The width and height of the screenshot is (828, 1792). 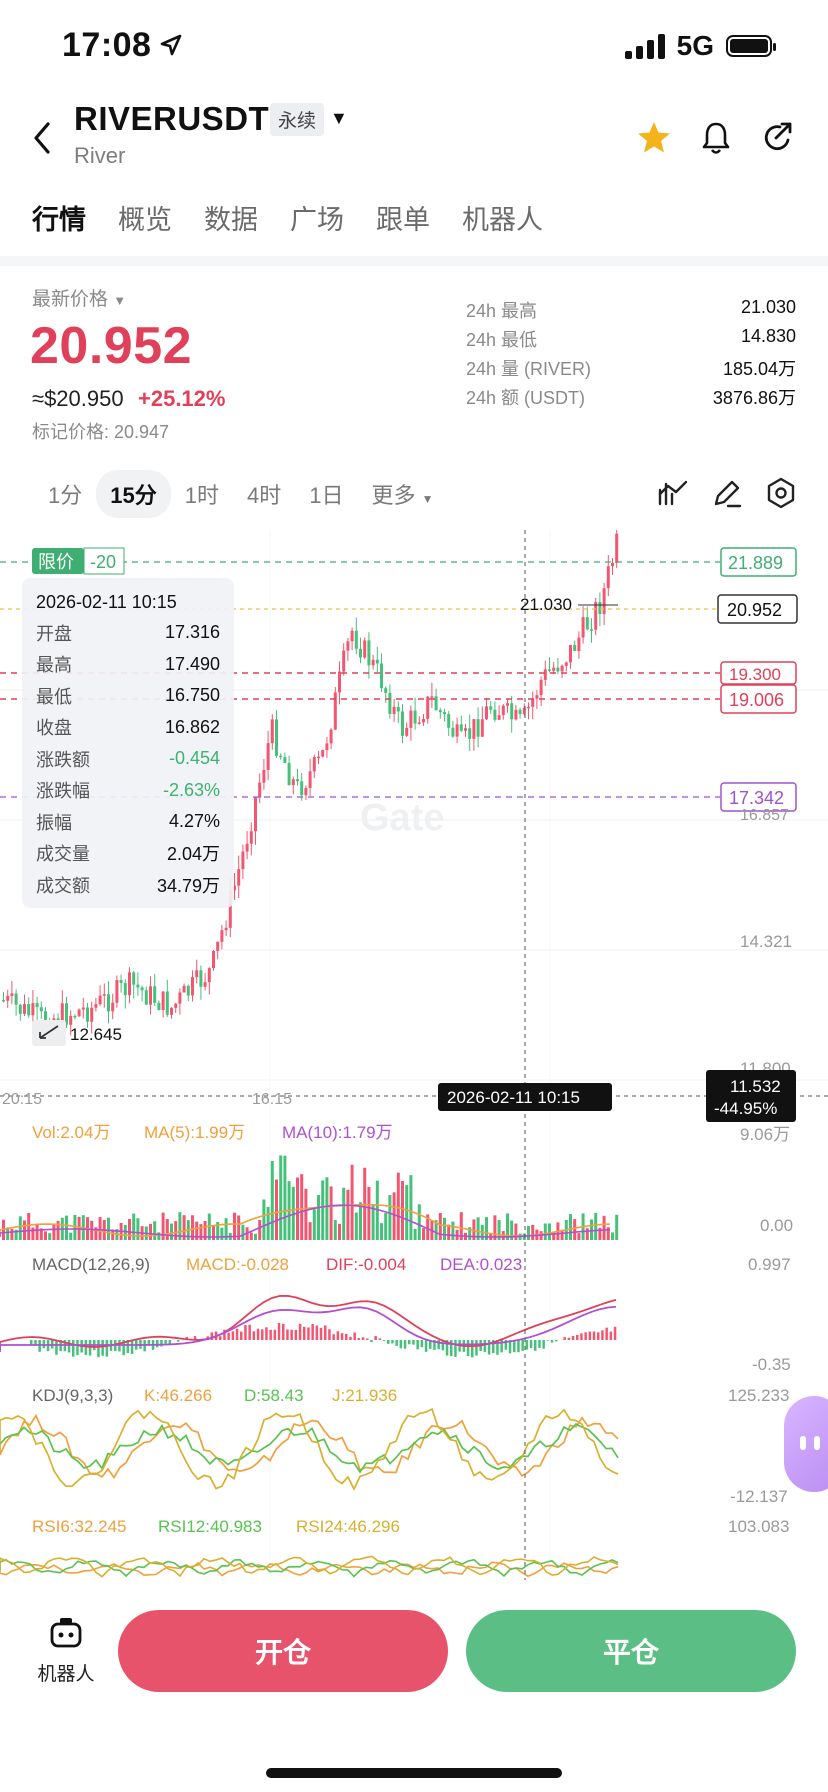 I want to click on assistant-bubble, so click(x=806, y=1444).